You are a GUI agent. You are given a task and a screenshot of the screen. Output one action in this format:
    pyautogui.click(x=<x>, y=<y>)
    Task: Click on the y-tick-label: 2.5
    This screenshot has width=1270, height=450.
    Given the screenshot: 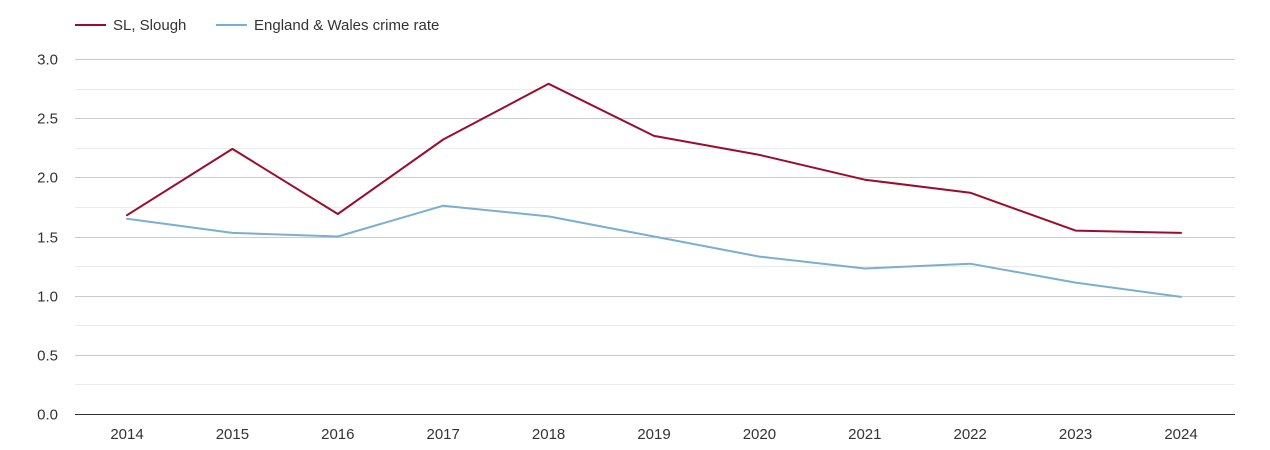 What is the action you would take?
    pyautogui.click(x=47, y=119)
    